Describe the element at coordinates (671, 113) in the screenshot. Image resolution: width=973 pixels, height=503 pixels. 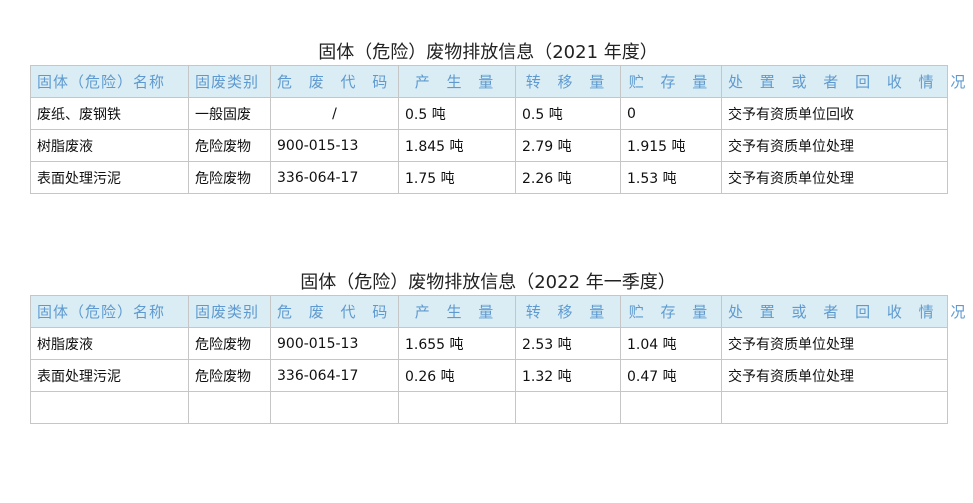
I see `table-cell: 0` at that location.